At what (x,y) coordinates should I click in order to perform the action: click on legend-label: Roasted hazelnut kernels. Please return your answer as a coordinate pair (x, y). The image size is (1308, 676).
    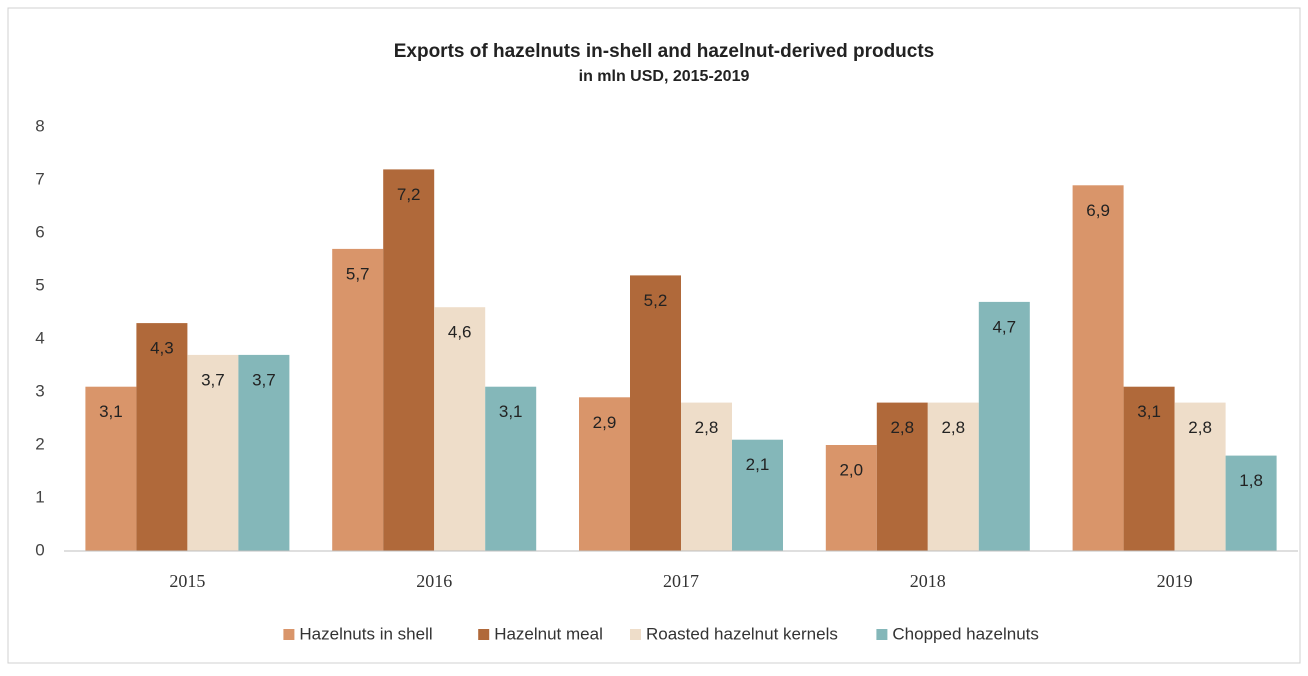
    Looking at the image, I should click on (742, 633).